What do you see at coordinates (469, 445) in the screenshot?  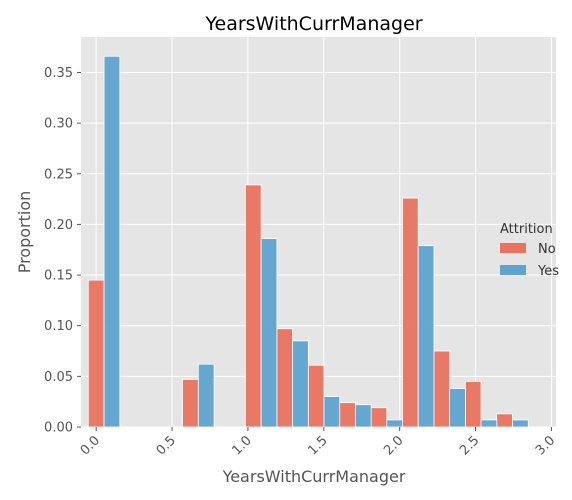 I see `x-tick-label: 2.5` at bounding box center [469, 445].